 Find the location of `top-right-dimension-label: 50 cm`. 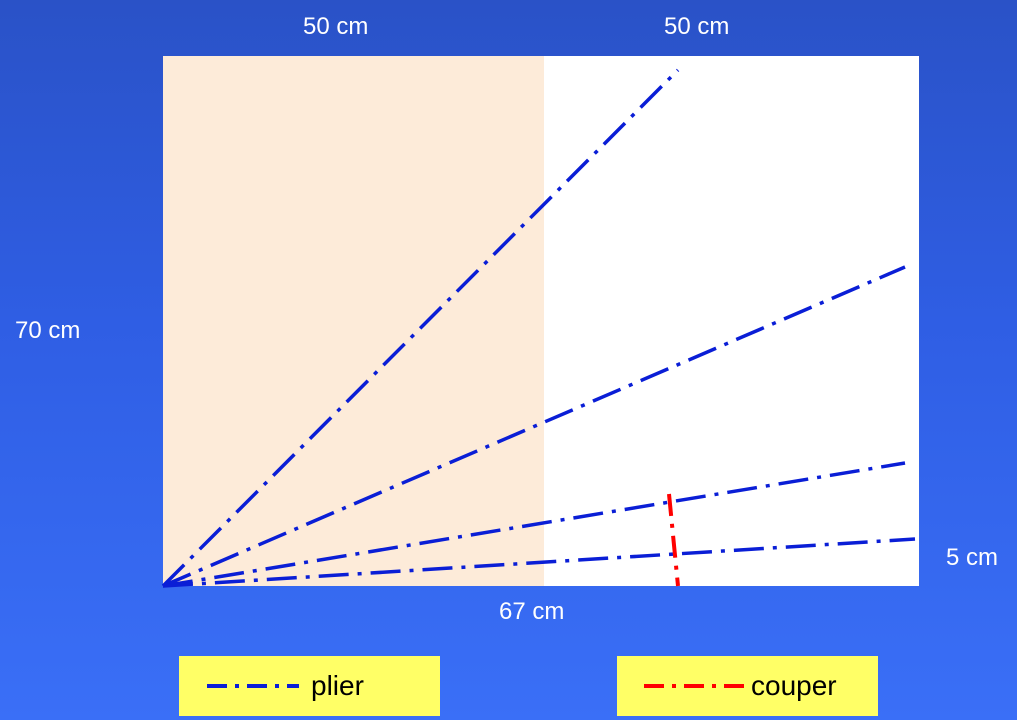

top-right-dimension-label: 50 cm is located at coordinates (697, 26).